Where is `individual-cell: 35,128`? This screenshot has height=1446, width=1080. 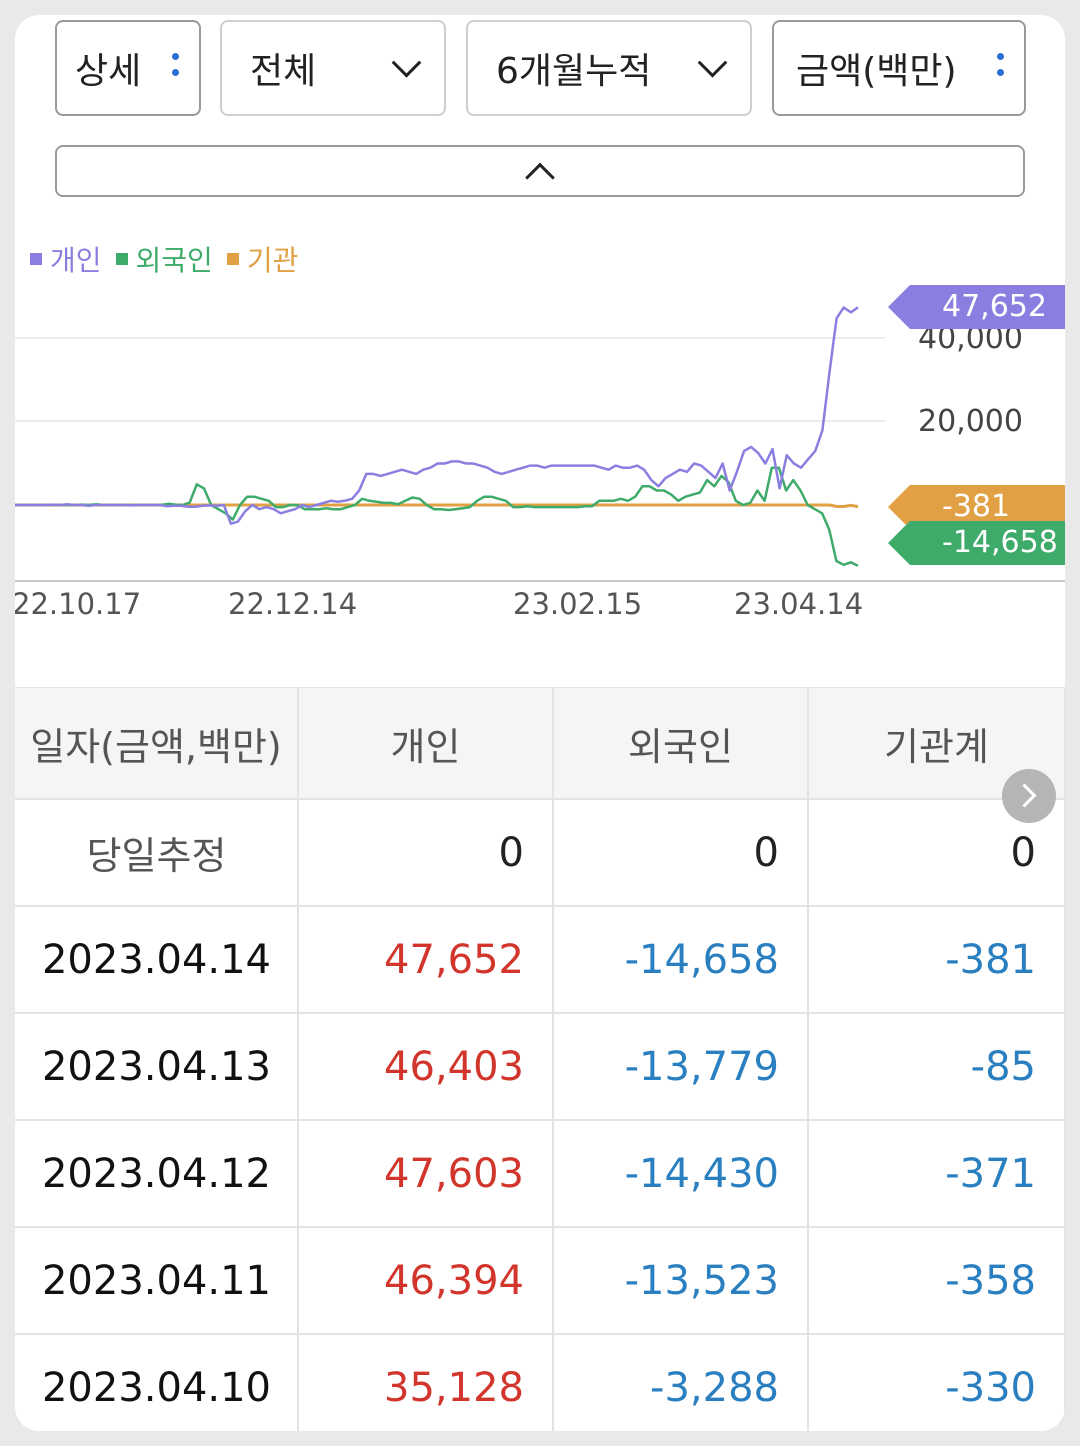 individual-cell: 35,128 is located at coordinates (426, 1382).